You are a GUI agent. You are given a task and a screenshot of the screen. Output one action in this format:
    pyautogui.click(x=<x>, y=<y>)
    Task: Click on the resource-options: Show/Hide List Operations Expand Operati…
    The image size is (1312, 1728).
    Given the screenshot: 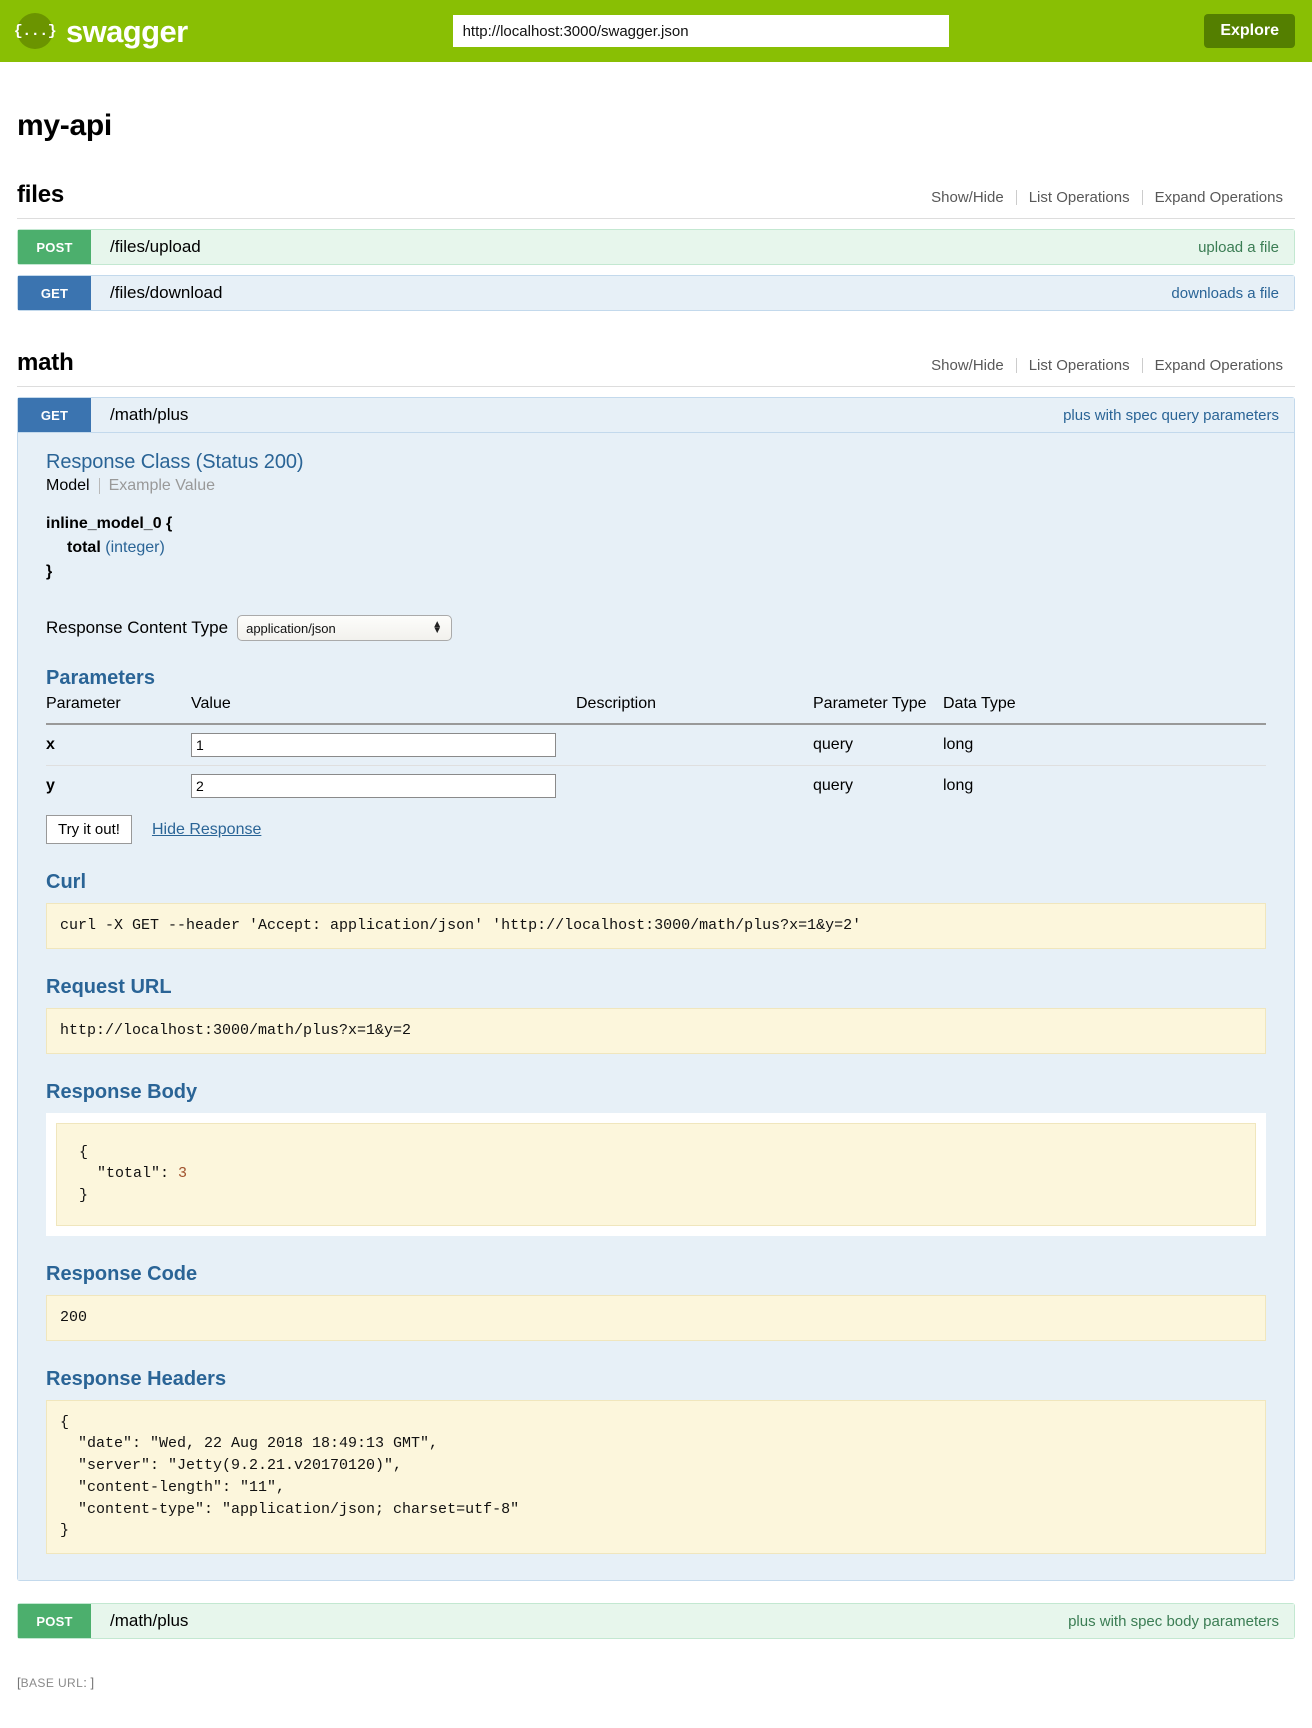 What is the action you would take?
    pyautogui.click(x=1107, y=197)
    